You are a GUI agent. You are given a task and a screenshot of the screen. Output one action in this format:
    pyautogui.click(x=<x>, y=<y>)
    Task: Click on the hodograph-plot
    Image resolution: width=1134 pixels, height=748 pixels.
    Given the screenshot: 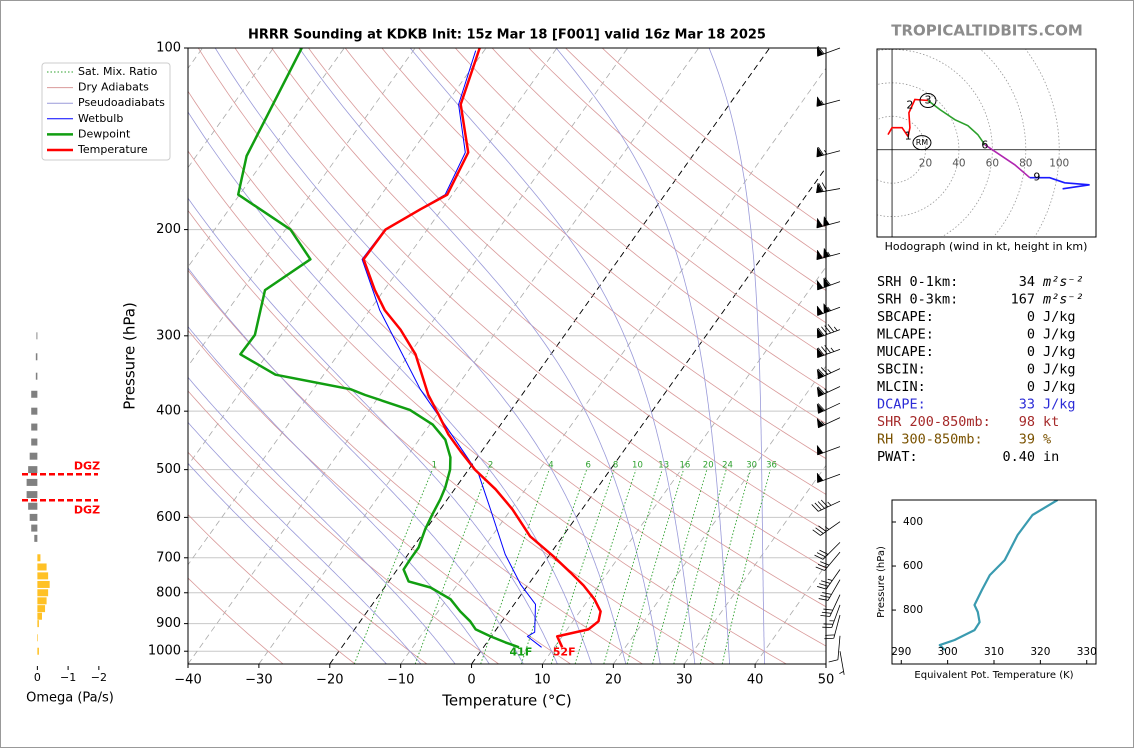 What is the action you would take?
    pyautogui.click(x=986, y=143)
    